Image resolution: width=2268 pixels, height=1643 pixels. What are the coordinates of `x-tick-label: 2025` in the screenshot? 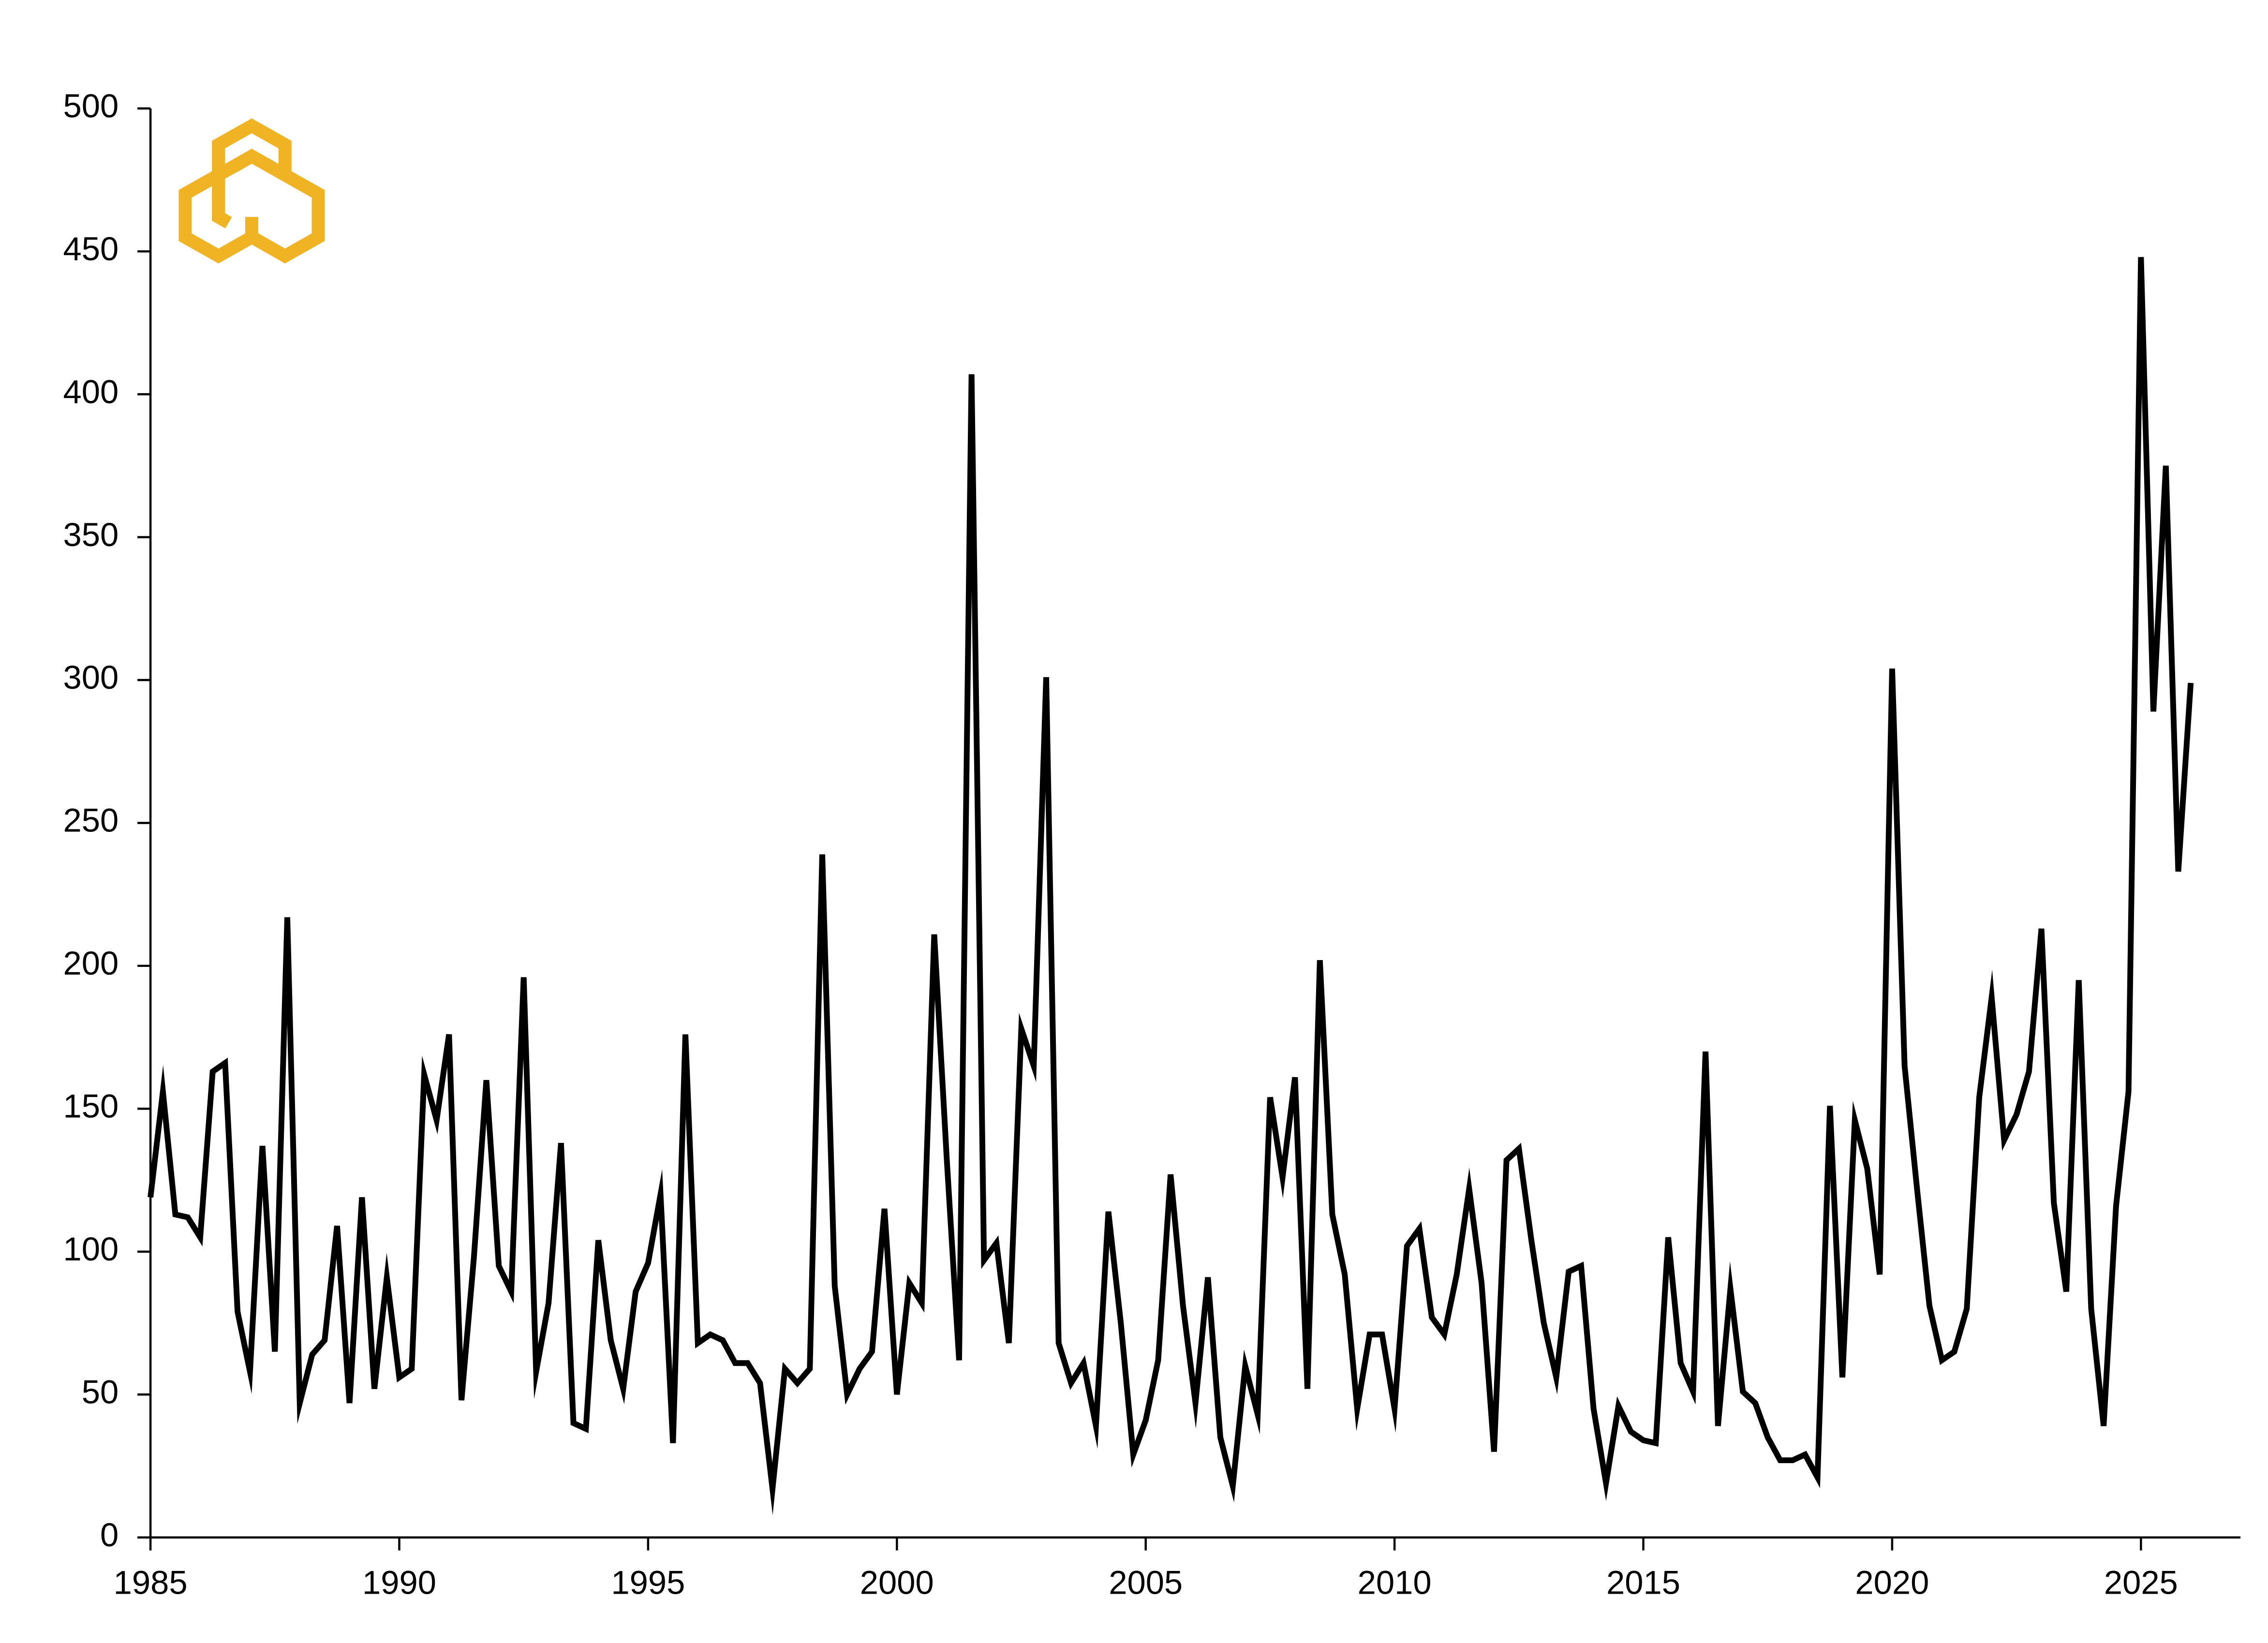 It's located at (2141, 1582).